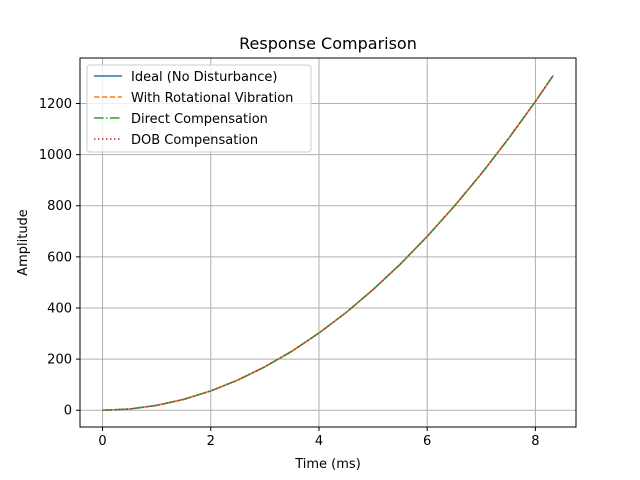 The image size is (640, 480). Describe the element at coordinates (55, 155) in the screenshot. I see `y-tick-label: 1000` at that location.